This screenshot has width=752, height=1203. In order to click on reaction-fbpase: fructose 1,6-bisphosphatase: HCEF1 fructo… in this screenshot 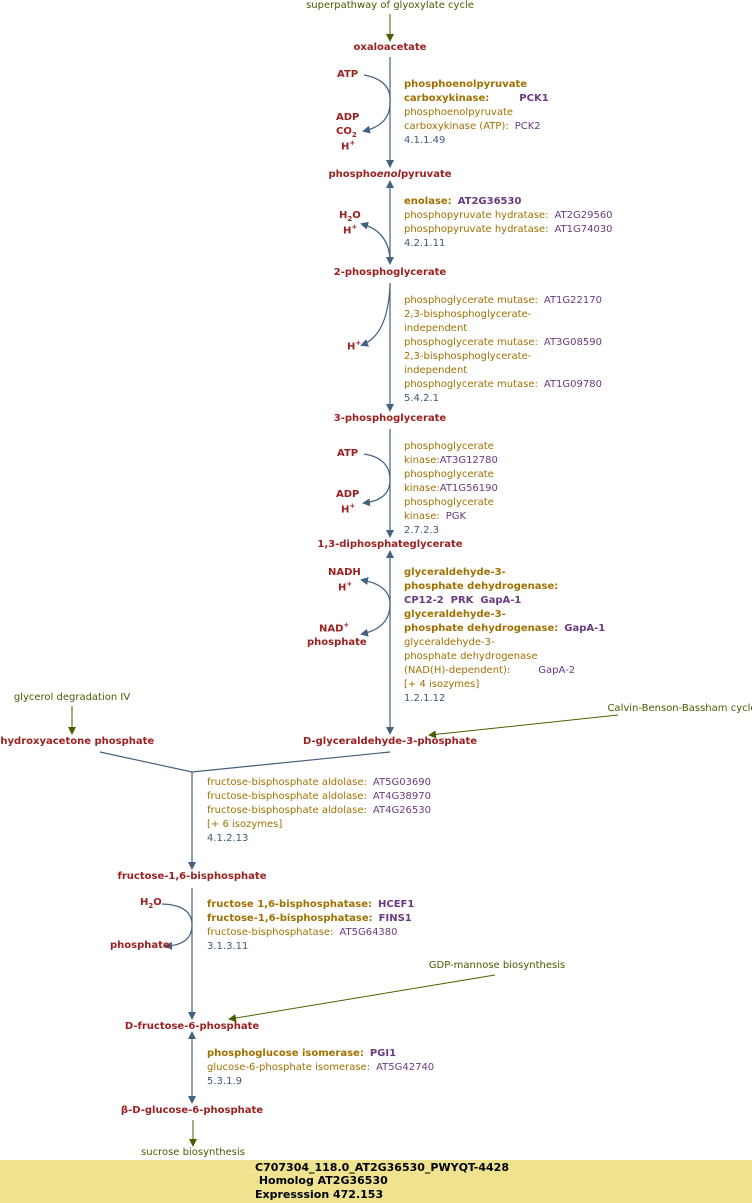, I will do `click(337, 926)`.